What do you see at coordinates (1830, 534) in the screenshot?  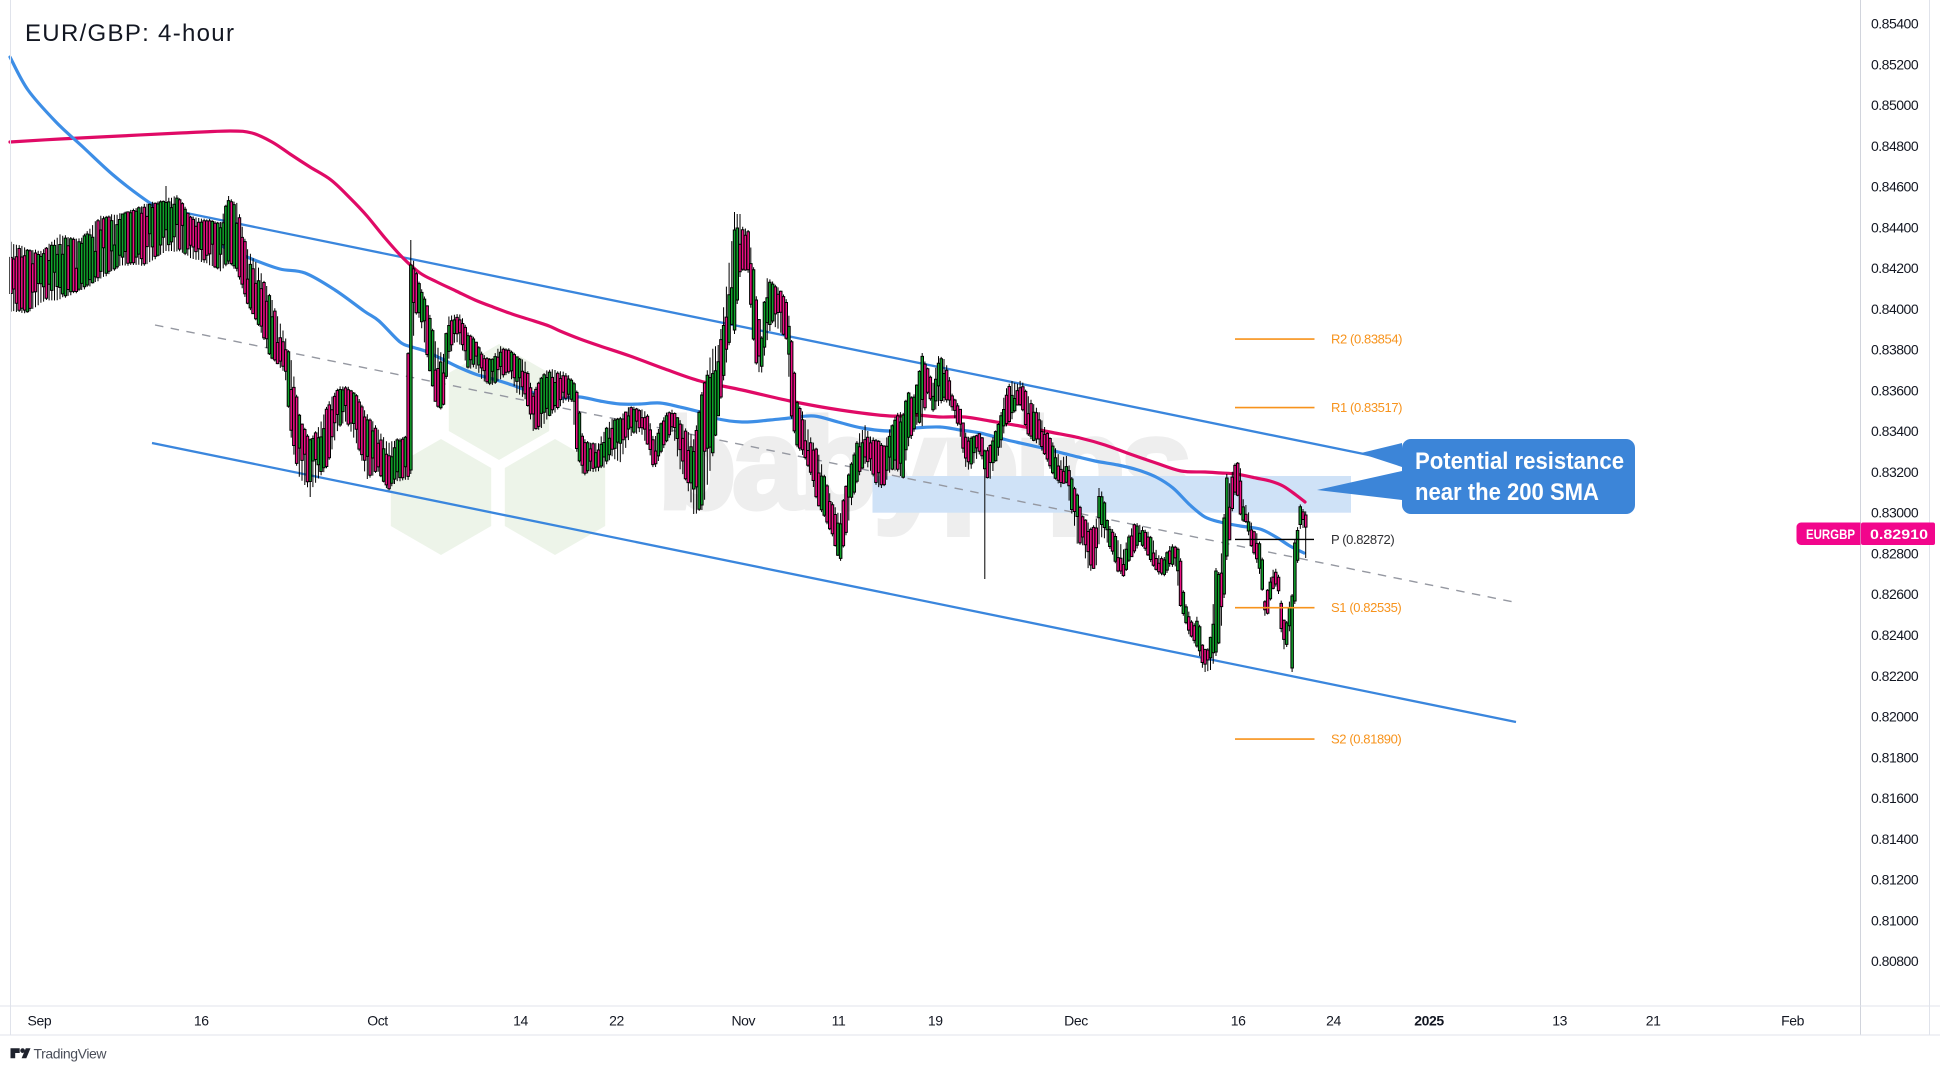 I see `svg-text: EURGBP` at bounding box center [1830, 534].